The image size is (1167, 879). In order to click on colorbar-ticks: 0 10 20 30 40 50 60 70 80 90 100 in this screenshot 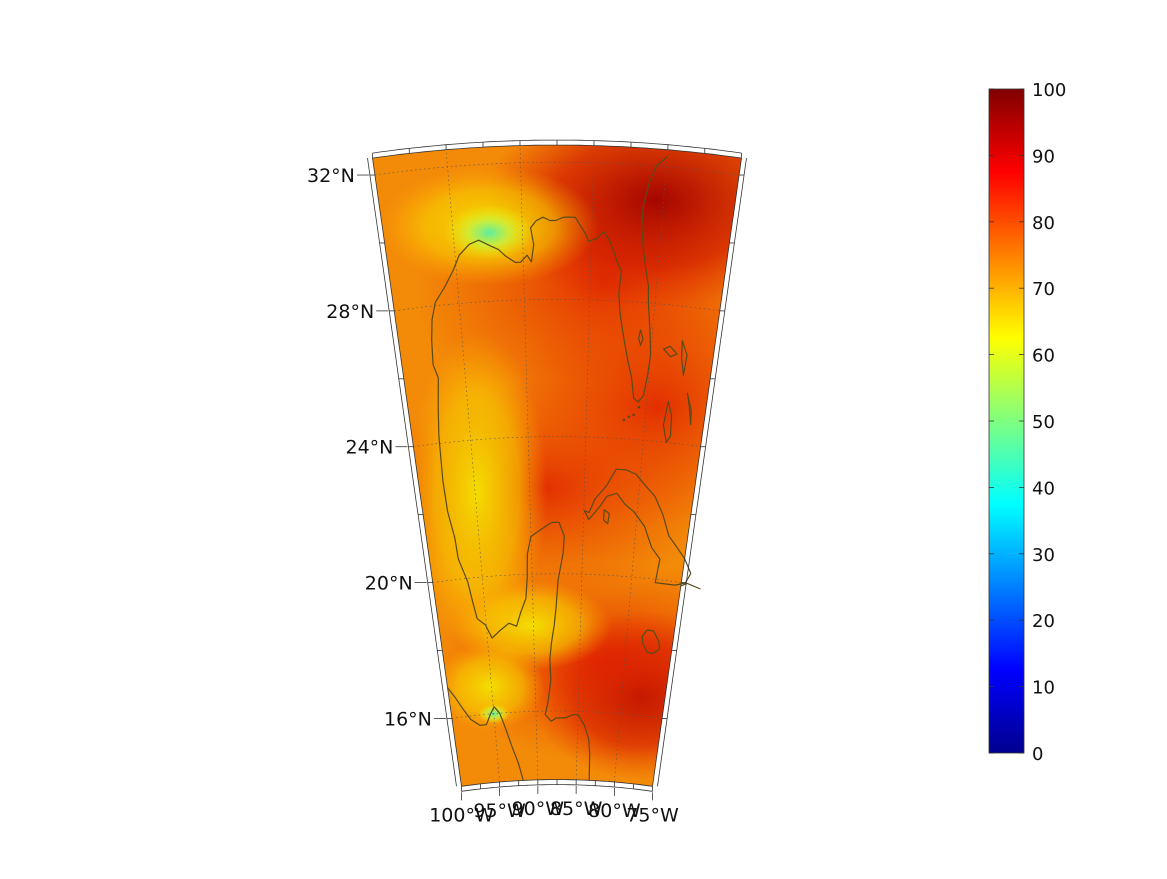, I will do `click(1027, 422)`.